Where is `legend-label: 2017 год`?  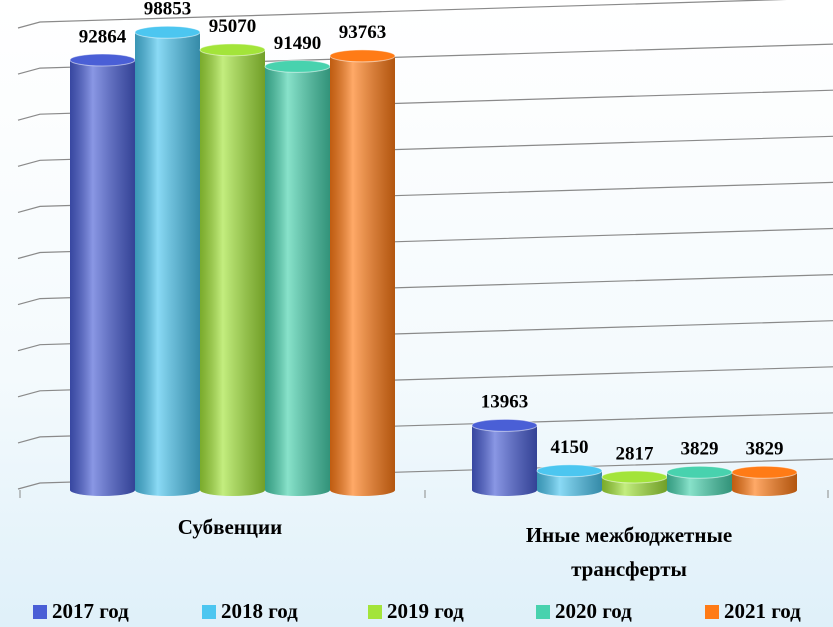
legend-label: 2017 год is located at coordinates (90, 611).